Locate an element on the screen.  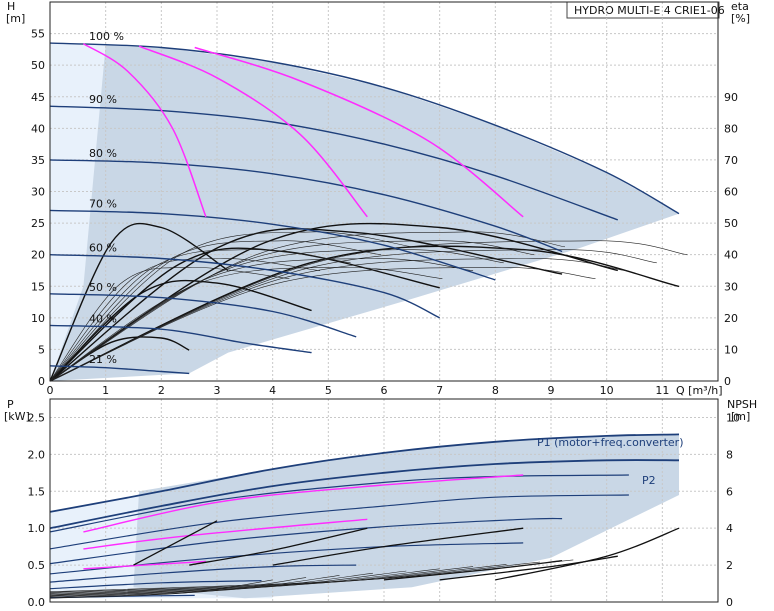
x-tick-label: 2 is located at coordinates (161, 390).